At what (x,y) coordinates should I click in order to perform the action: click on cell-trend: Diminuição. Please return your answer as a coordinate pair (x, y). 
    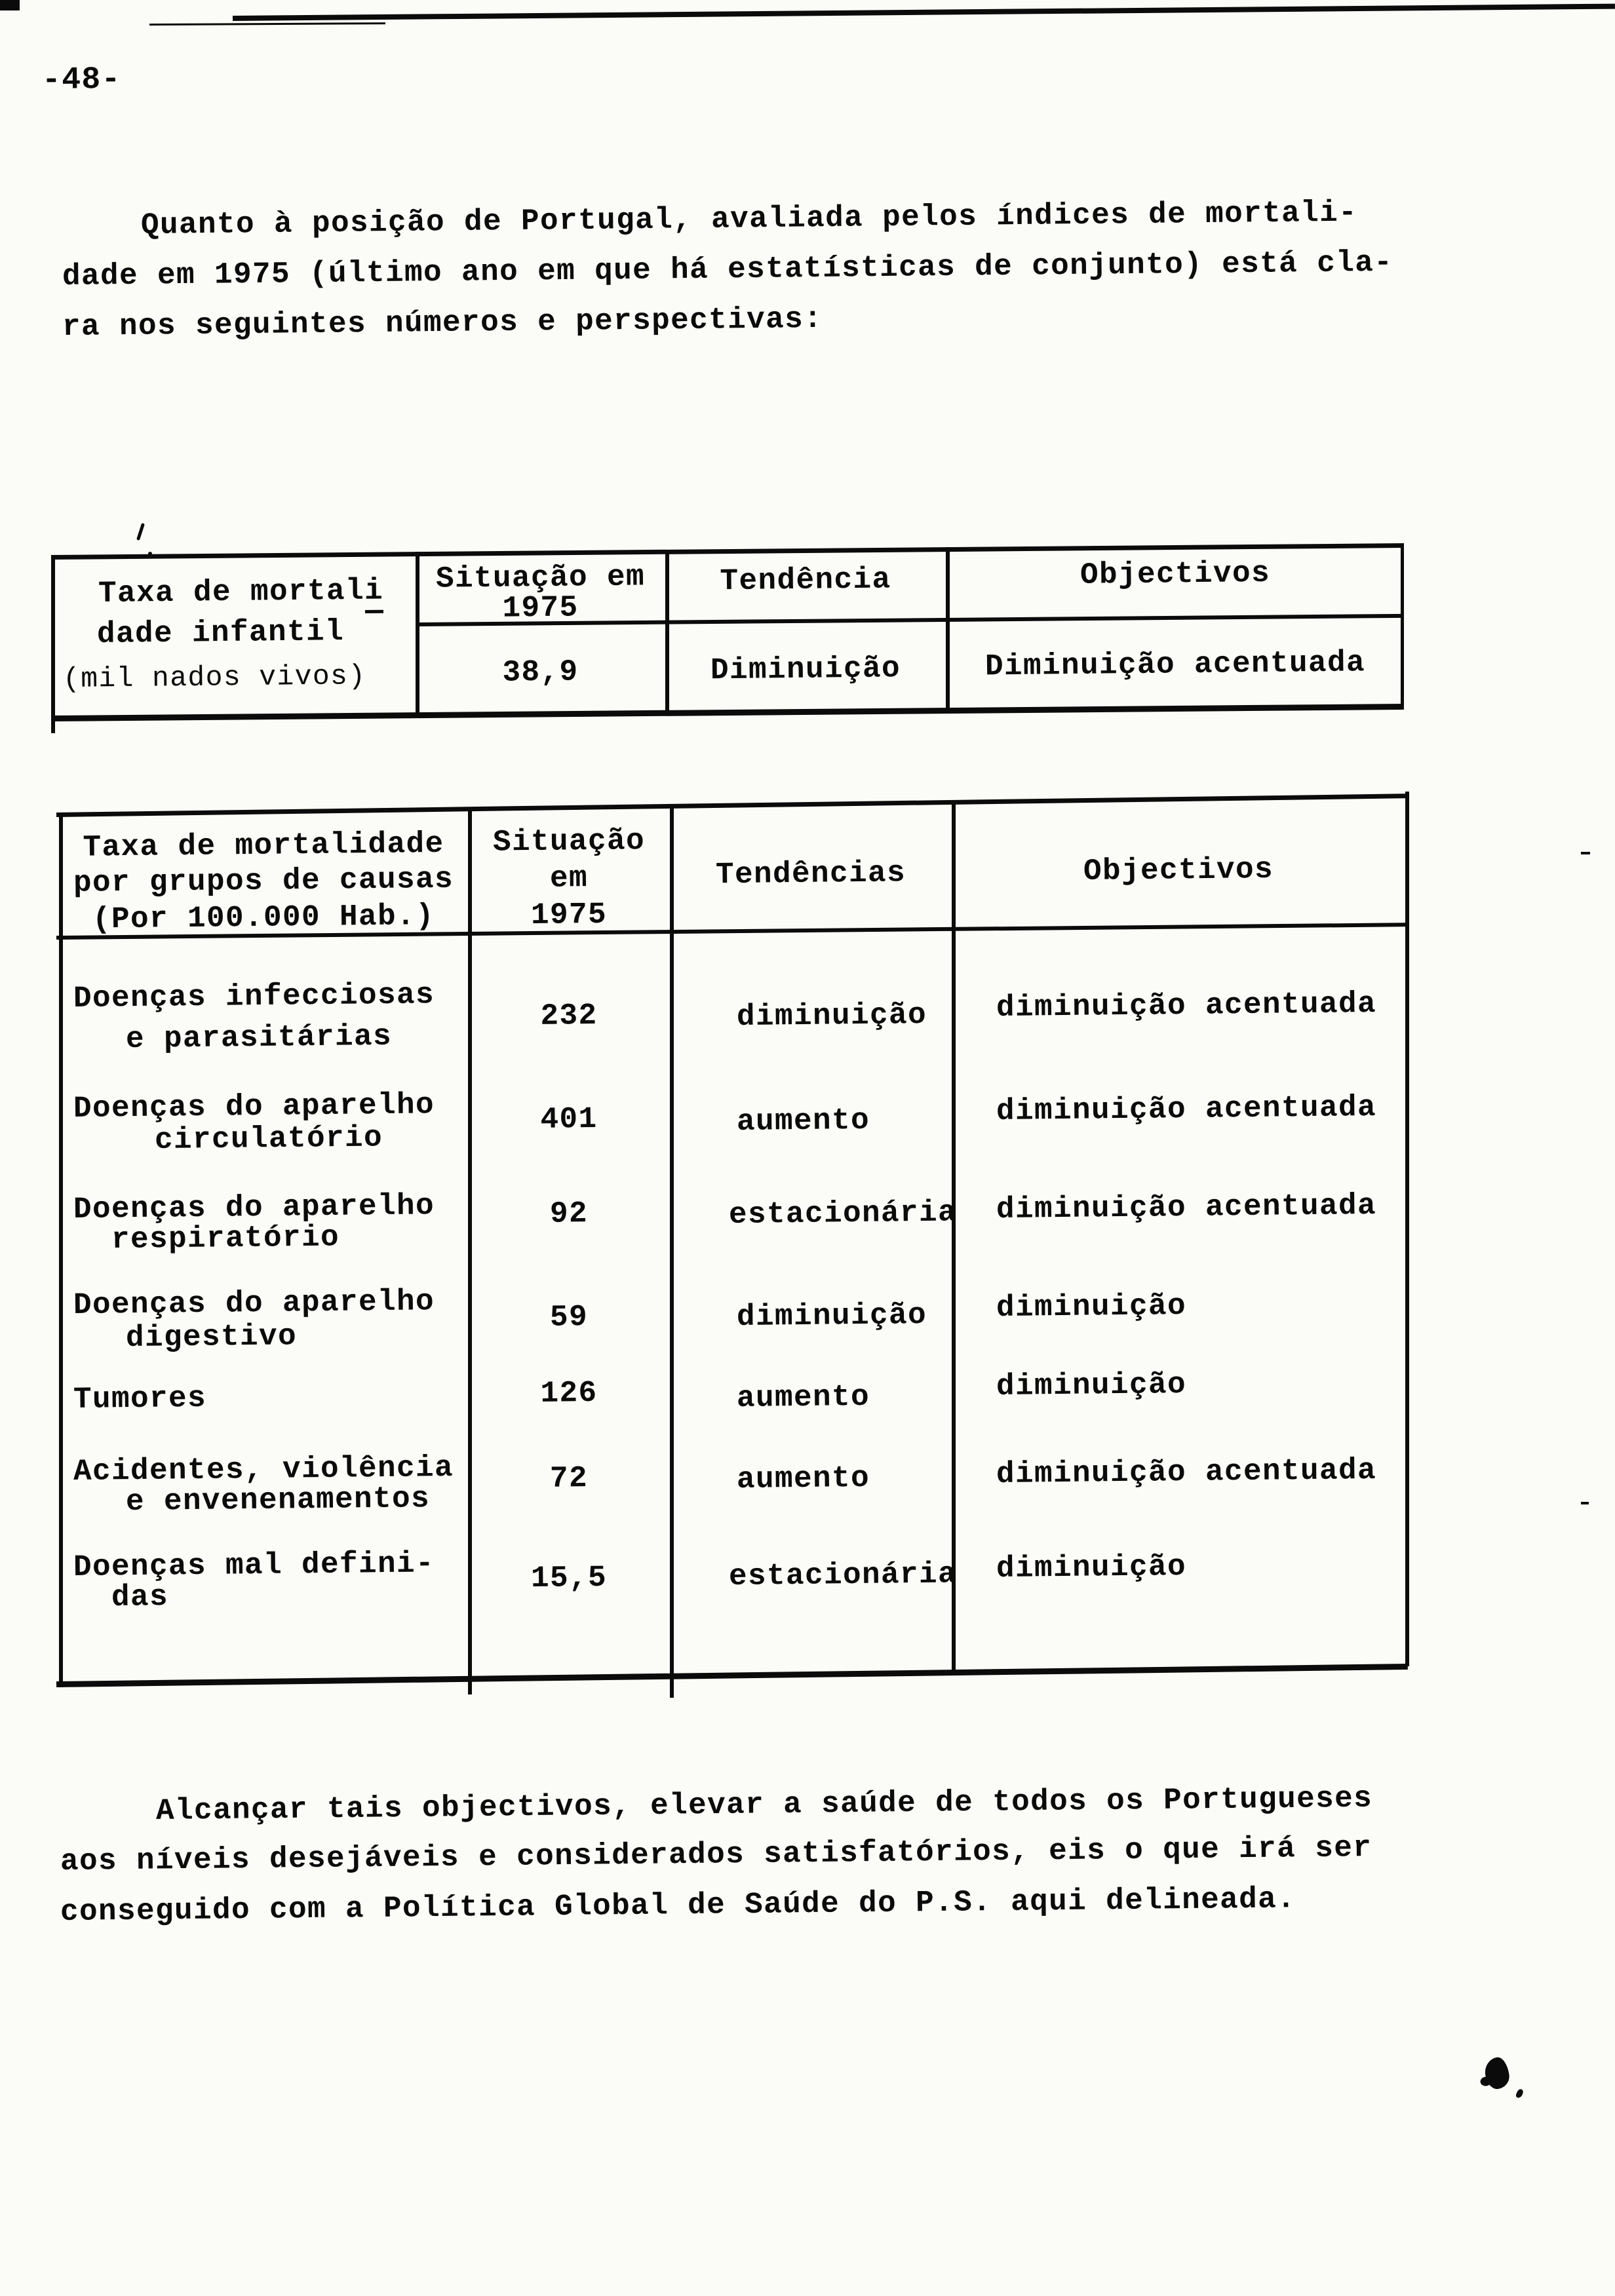
    Looking at the image, I should click on (805, 669).